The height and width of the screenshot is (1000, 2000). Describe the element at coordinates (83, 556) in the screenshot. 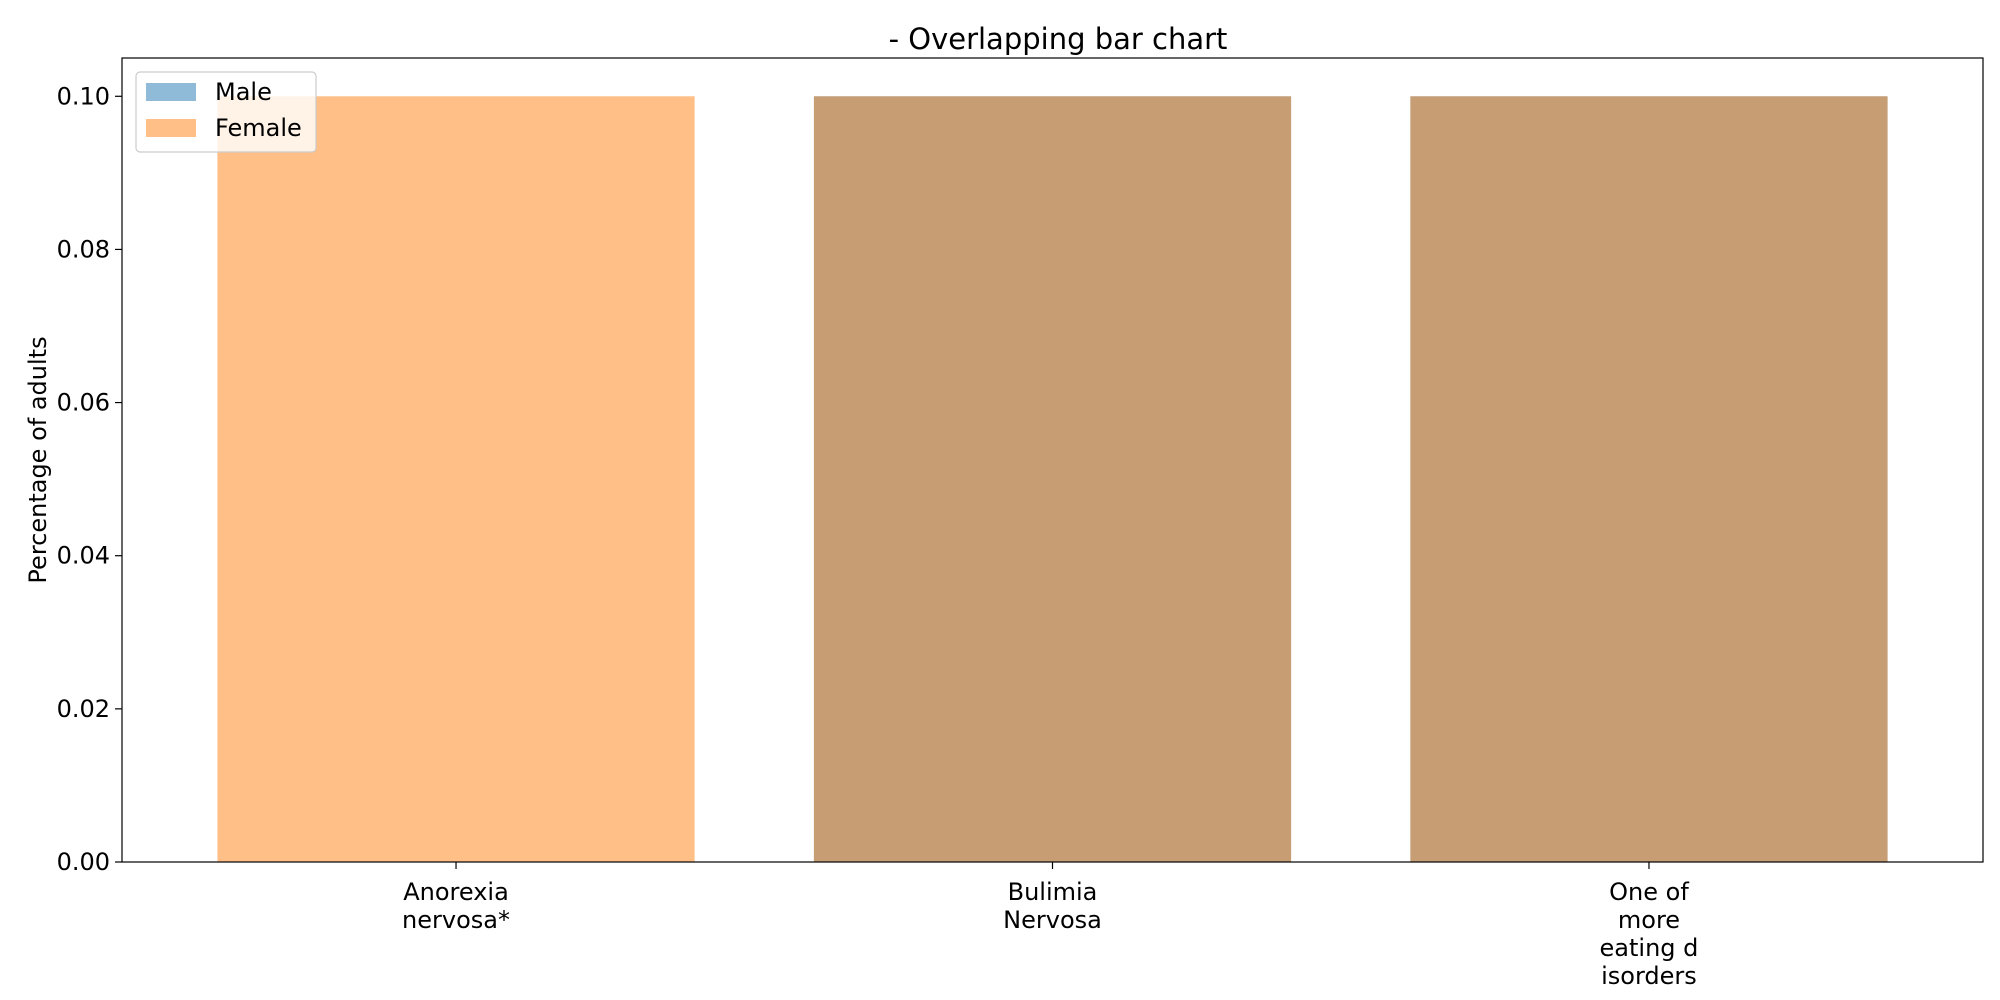

I see `y-tick-label: 0.04` at that location.